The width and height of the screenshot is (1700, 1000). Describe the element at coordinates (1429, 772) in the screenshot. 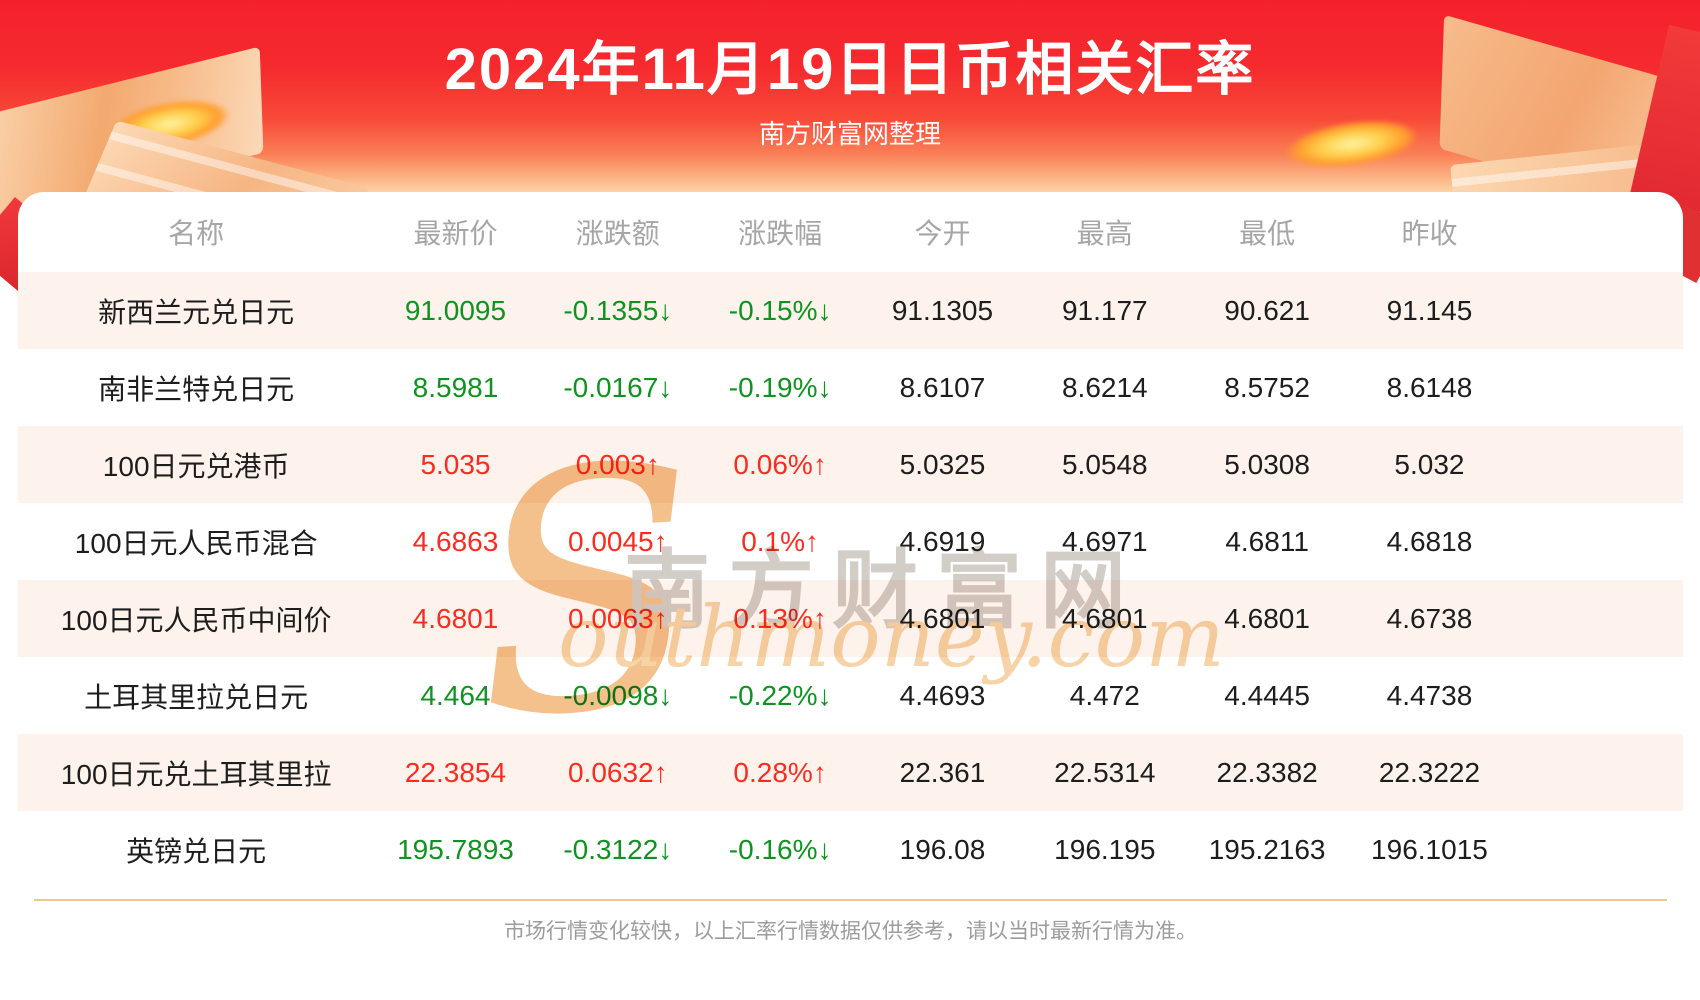

I see `cell-prev-close: 22.3222` at that location.